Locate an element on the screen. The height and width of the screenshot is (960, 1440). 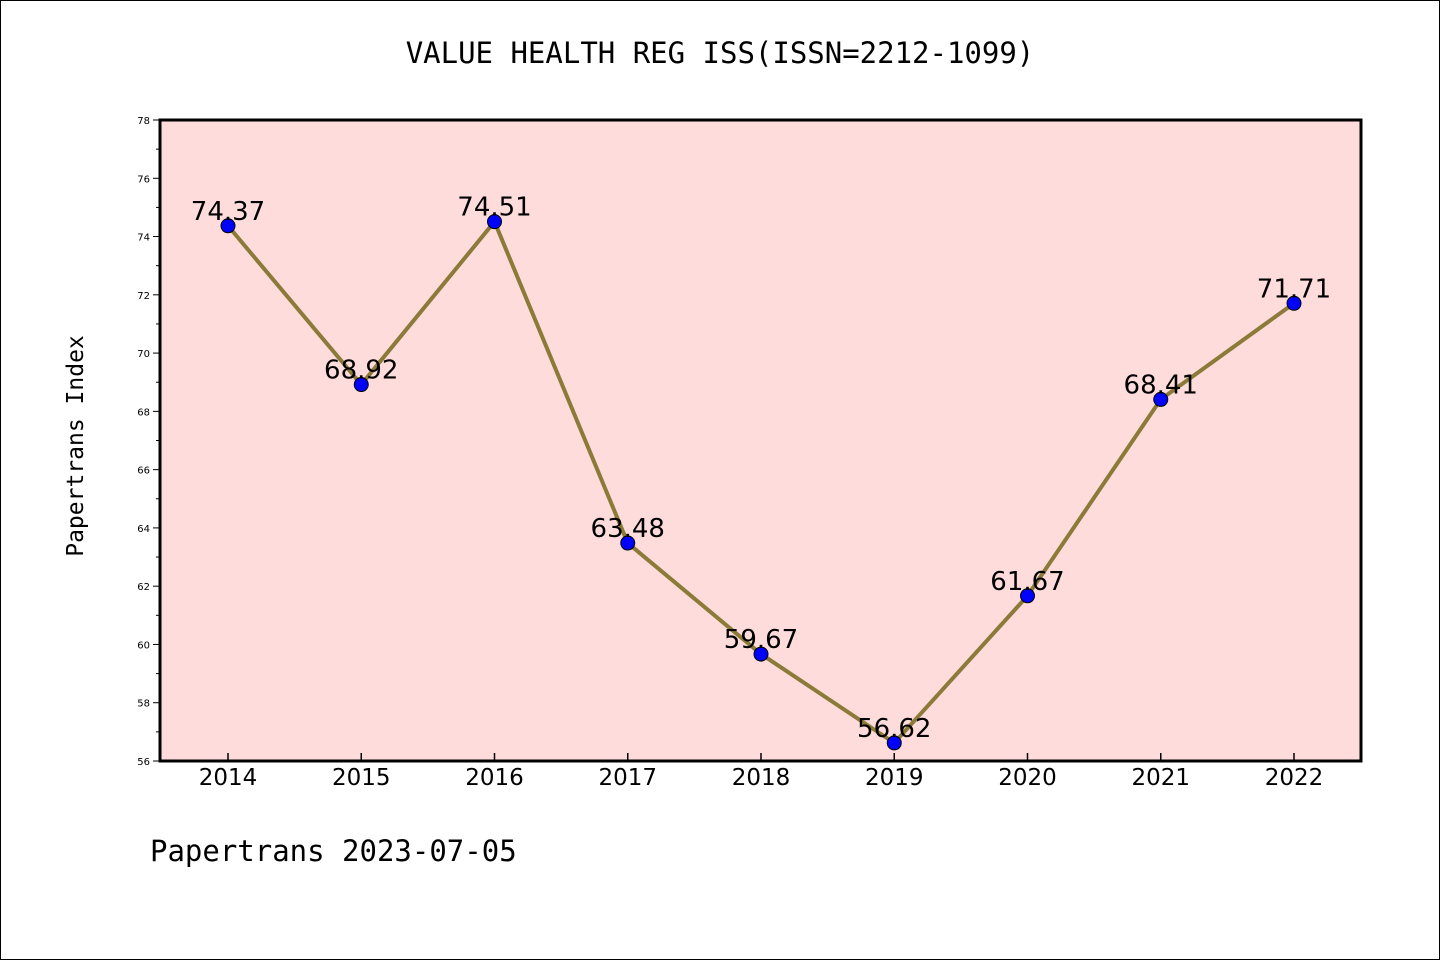
x-tick-label: 2014 is located at coordinates (228, 778).